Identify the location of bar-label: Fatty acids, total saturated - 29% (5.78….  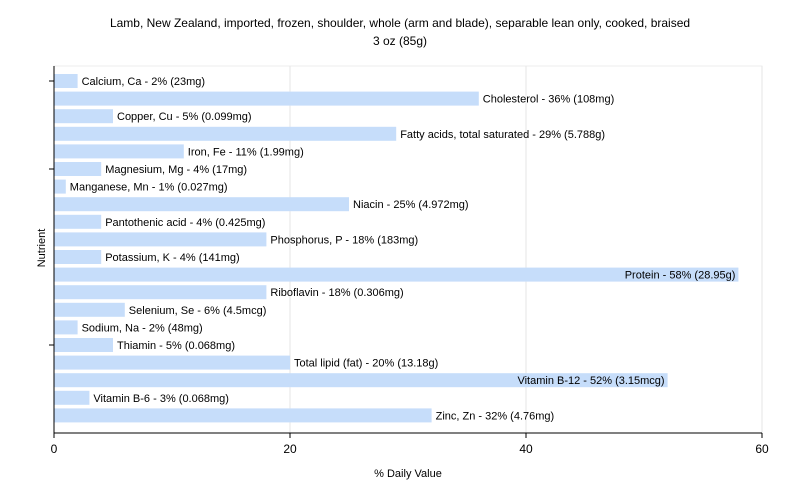
(502, 135).